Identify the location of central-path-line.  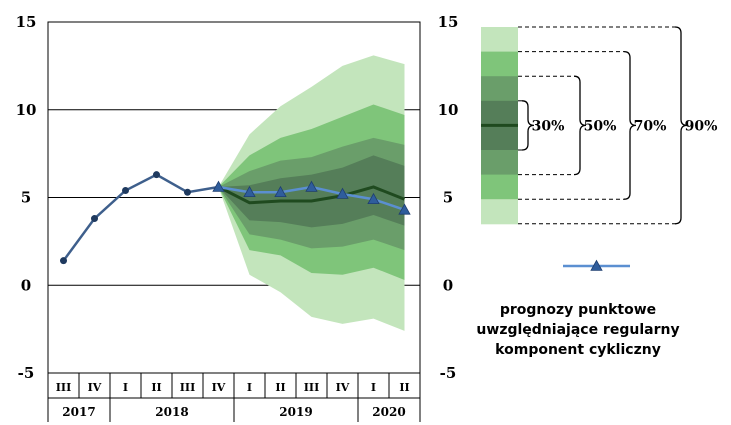
(311, 195).